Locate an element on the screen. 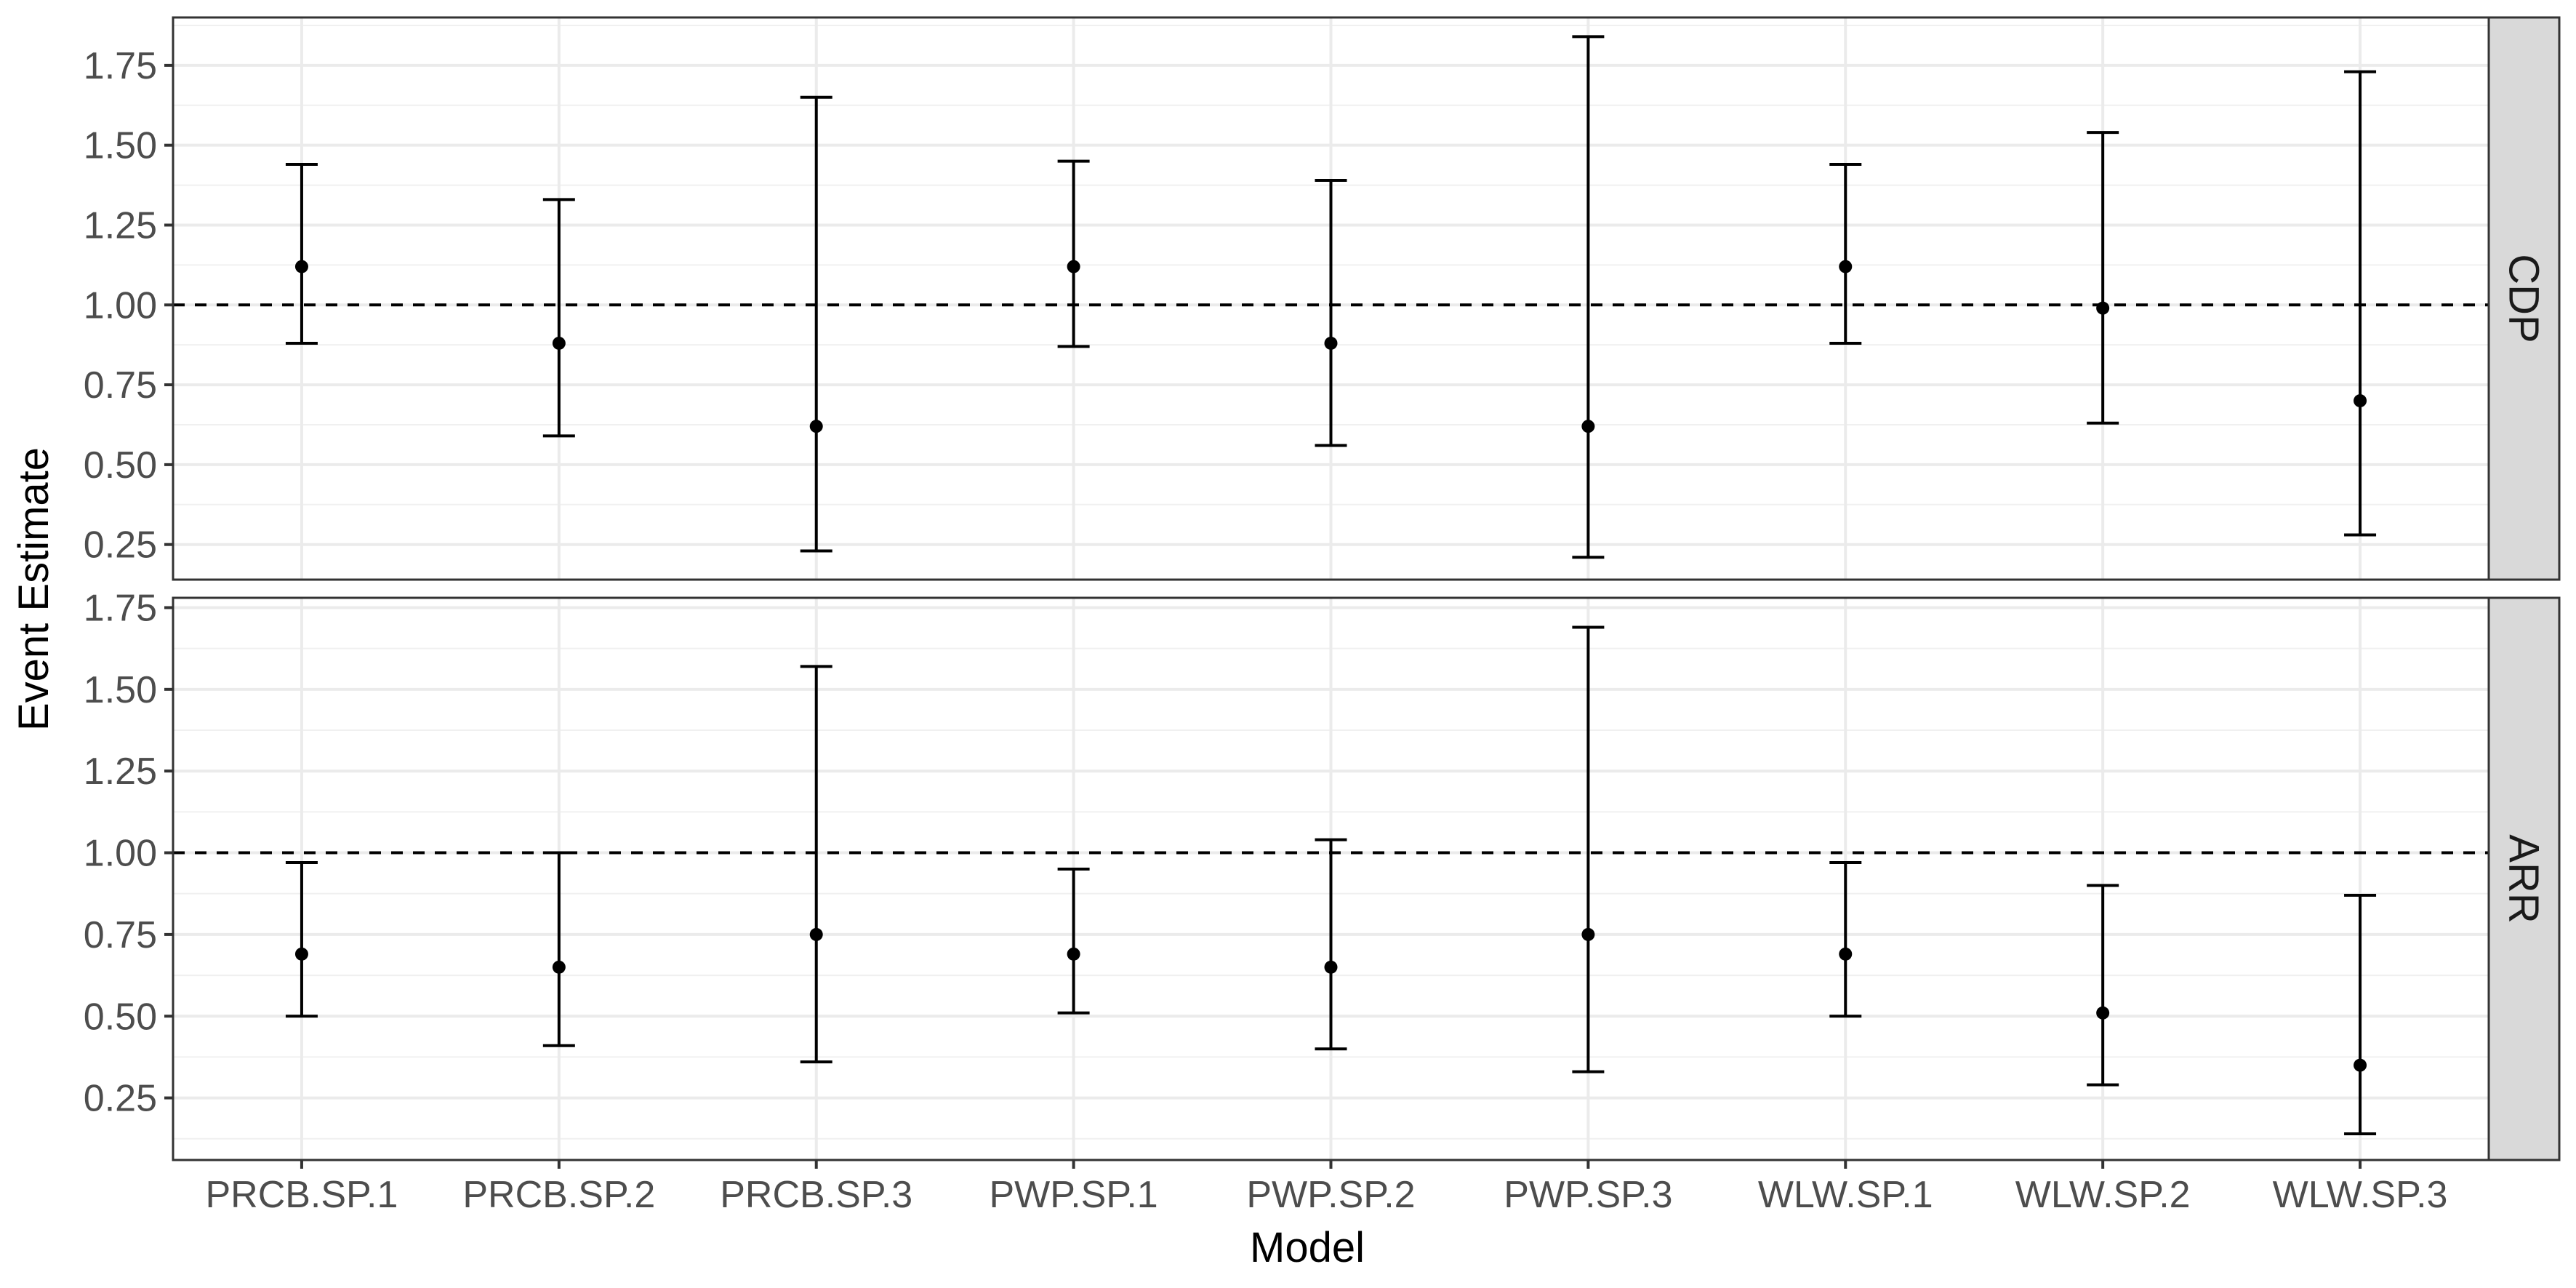 Image resolution: width=2576 pixels, height=1288 pixels. x-tick-label: PRCB.SP.3 is located at coordinates (816, 1195).